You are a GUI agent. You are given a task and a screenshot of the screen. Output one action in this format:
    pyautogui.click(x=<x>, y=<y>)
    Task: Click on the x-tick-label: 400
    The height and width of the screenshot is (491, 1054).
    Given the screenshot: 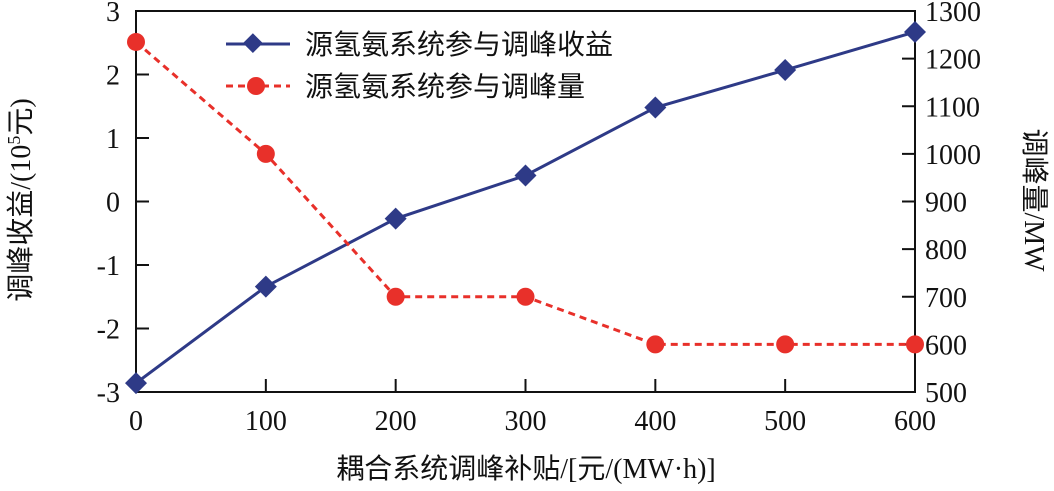 What is the action you would take?
    pyautogui.click(x=655, y=421)
    